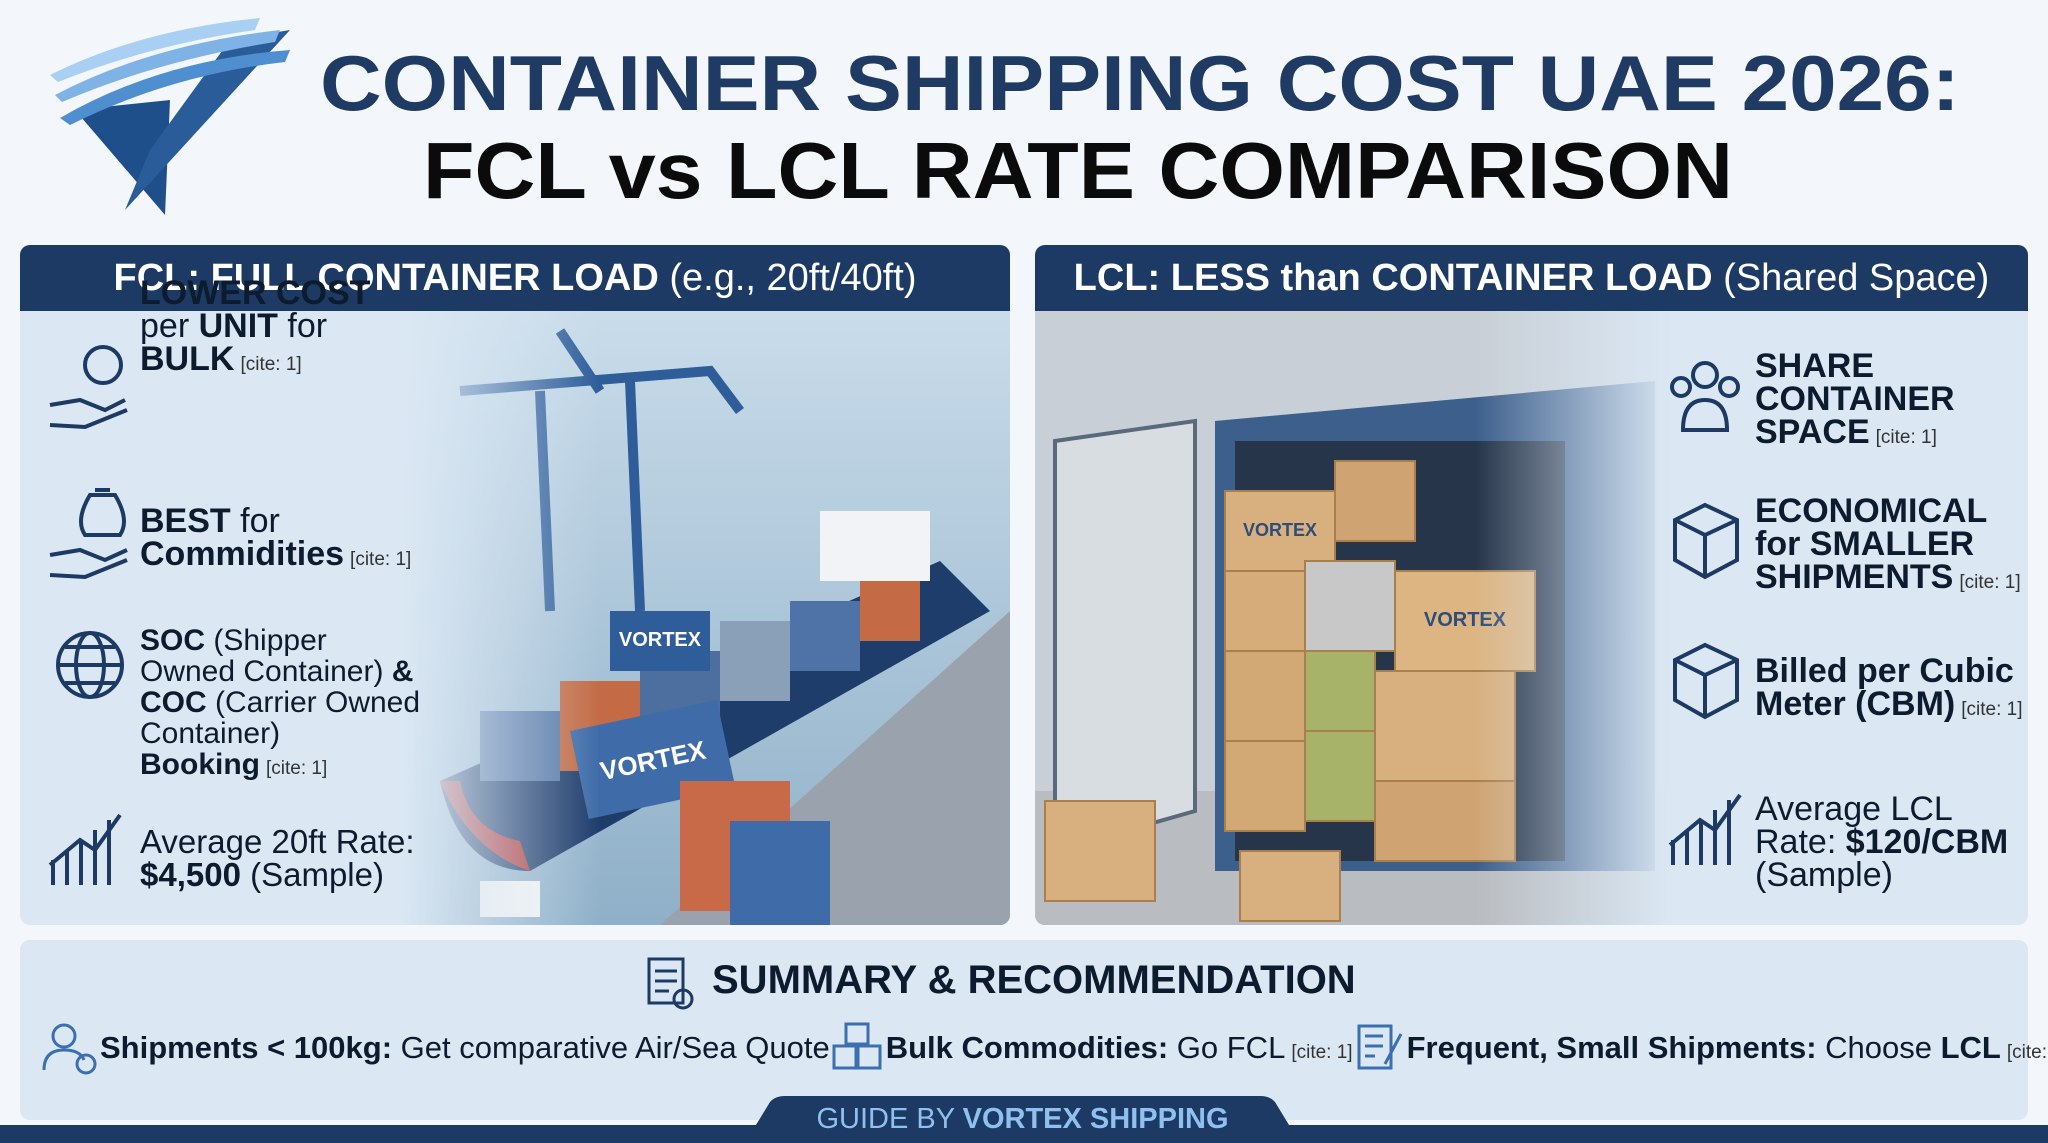  What do you see at coordinates (187, 359) in the screenshot?
I see `bold-text: BULK` at bounding box center [187, 359].